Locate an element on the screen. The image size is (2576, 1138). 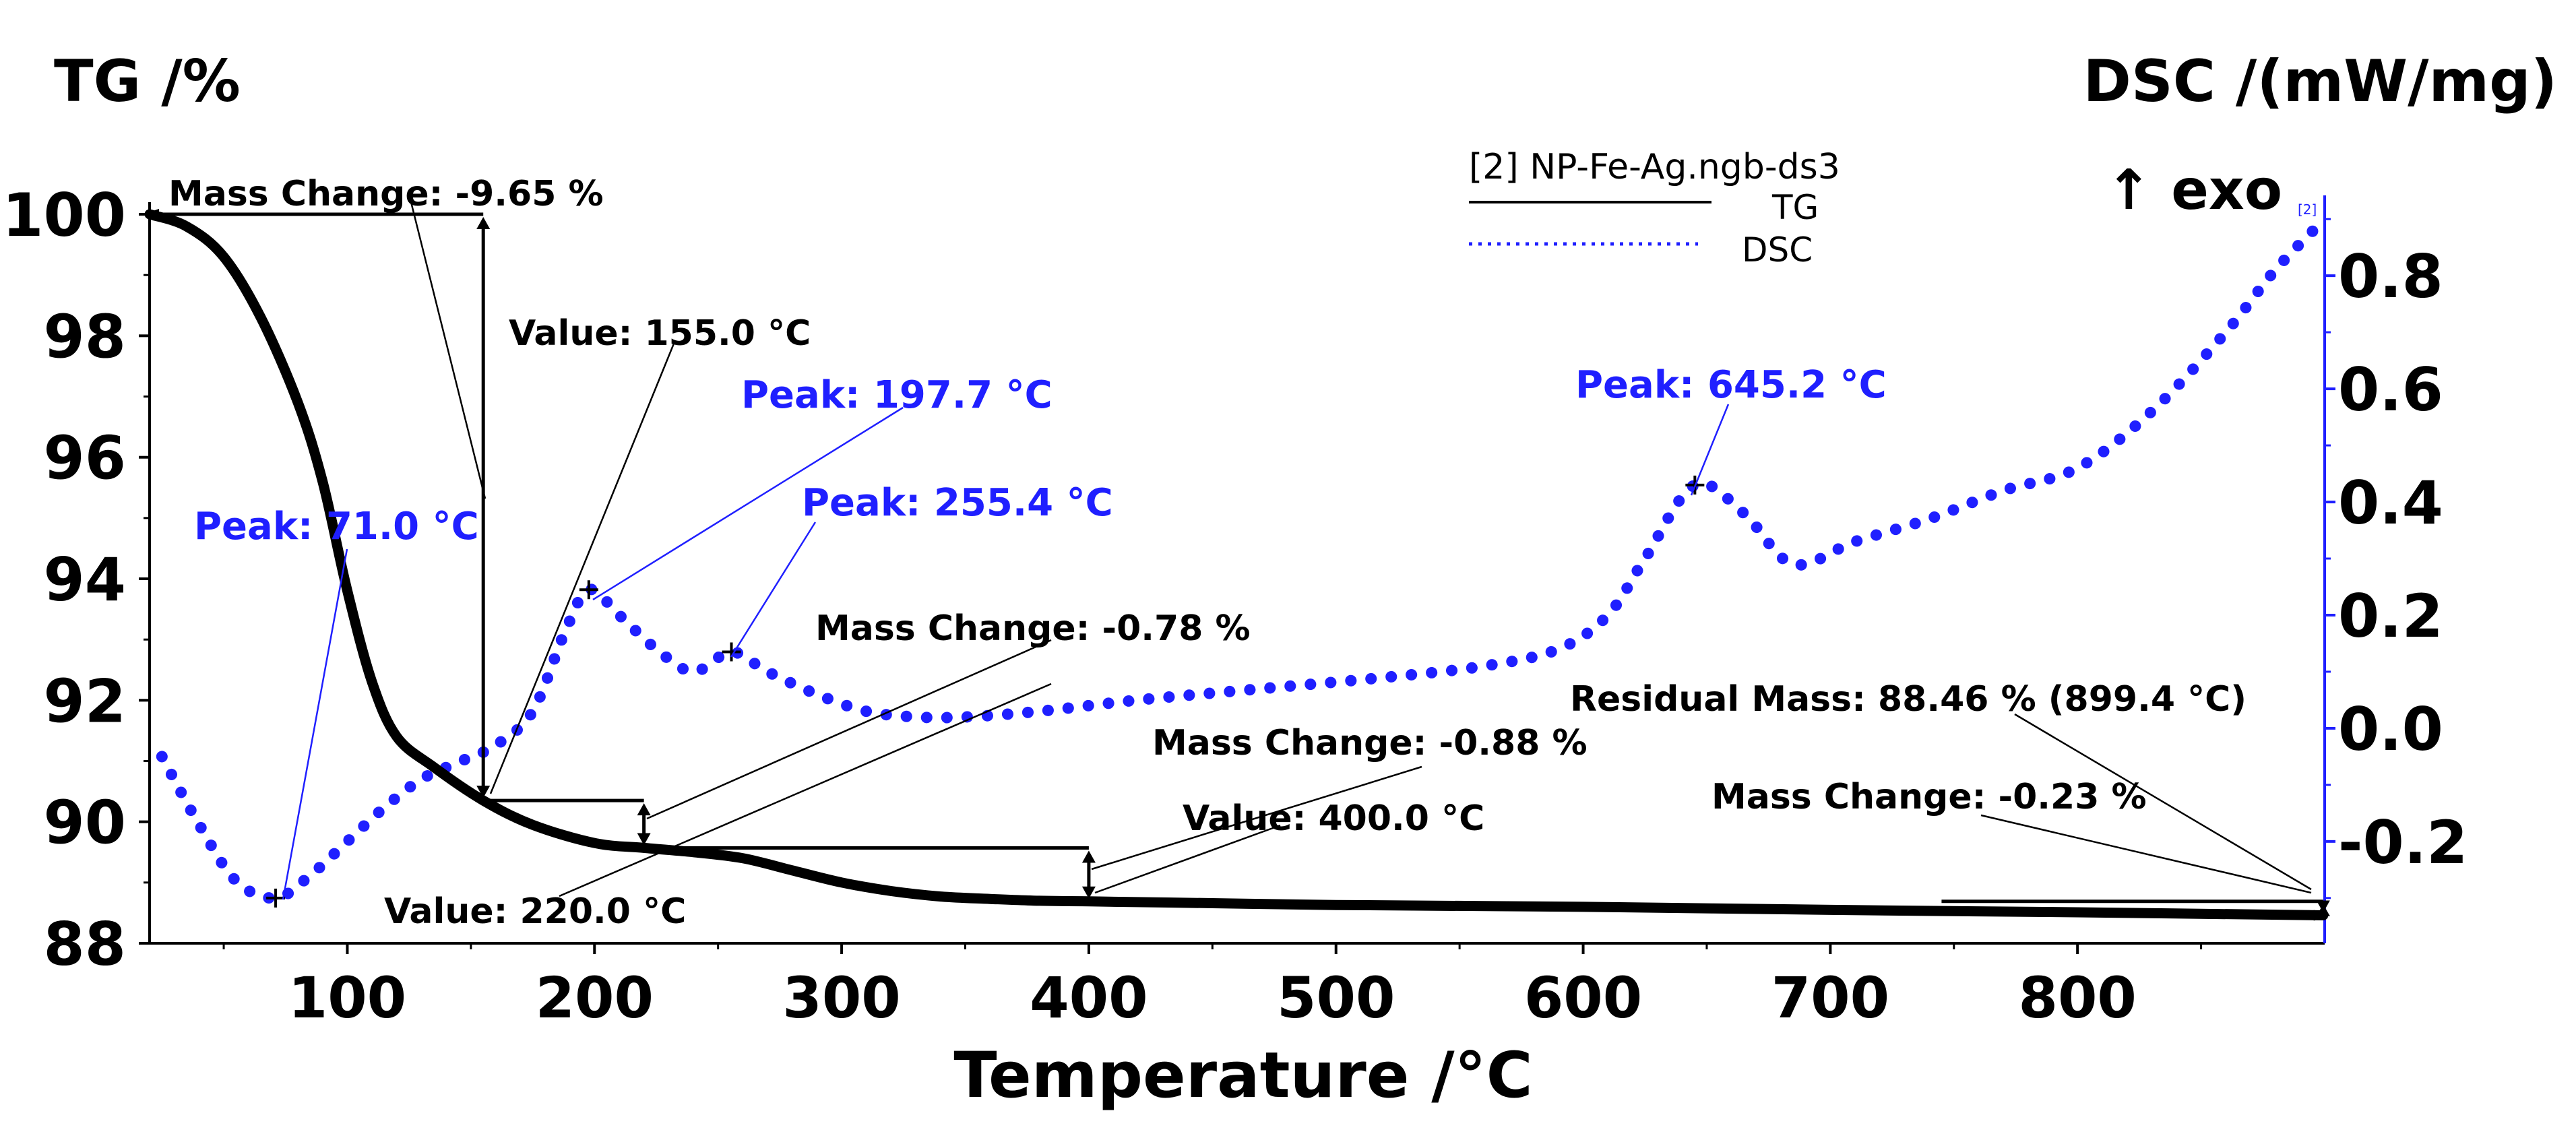
y-left-axis-label: TG /% is located at coordinates (147, 82).